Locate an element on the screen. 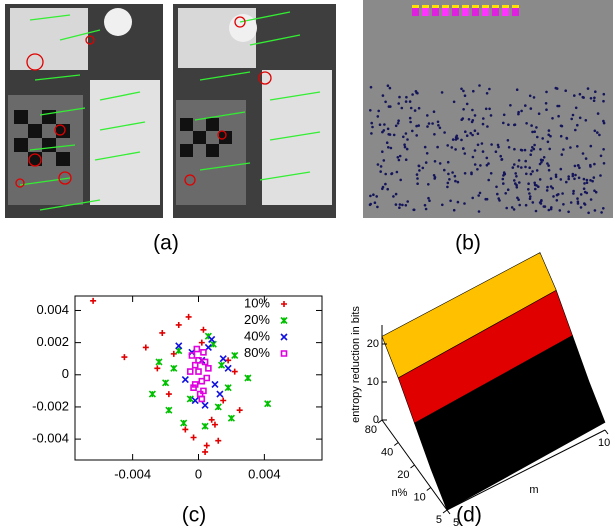 This screenshot has width=615, height=529. legend-label: 10% is located at coordinates (257, 302).